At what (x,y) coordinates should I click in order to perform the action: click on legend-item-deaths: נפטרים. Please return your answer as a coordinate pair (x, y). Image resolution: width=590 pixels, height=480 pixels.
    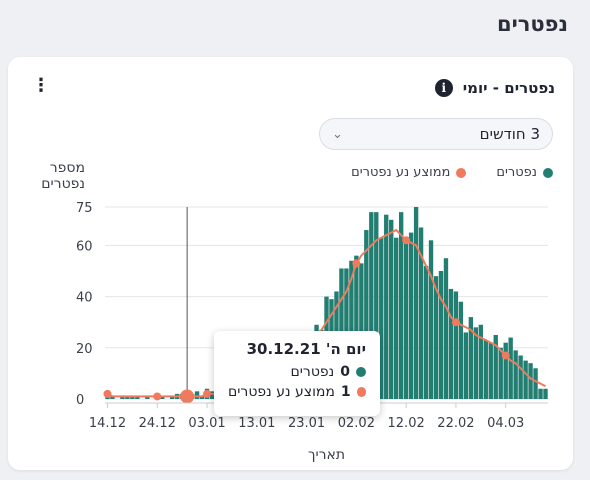
    Looking at the image, I should click on (524, 172).